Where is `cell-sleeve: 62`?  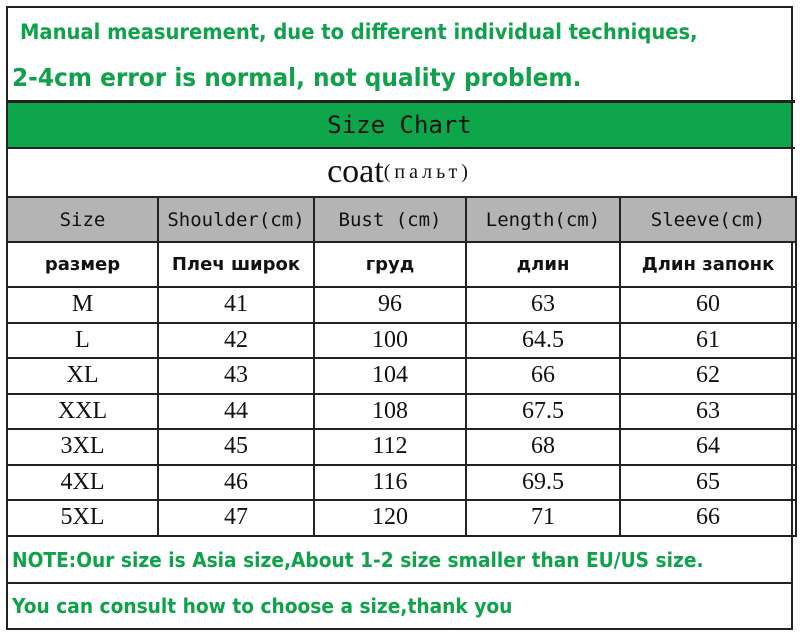 cell-sleeve: 62 is located at coordinates (708, 376).